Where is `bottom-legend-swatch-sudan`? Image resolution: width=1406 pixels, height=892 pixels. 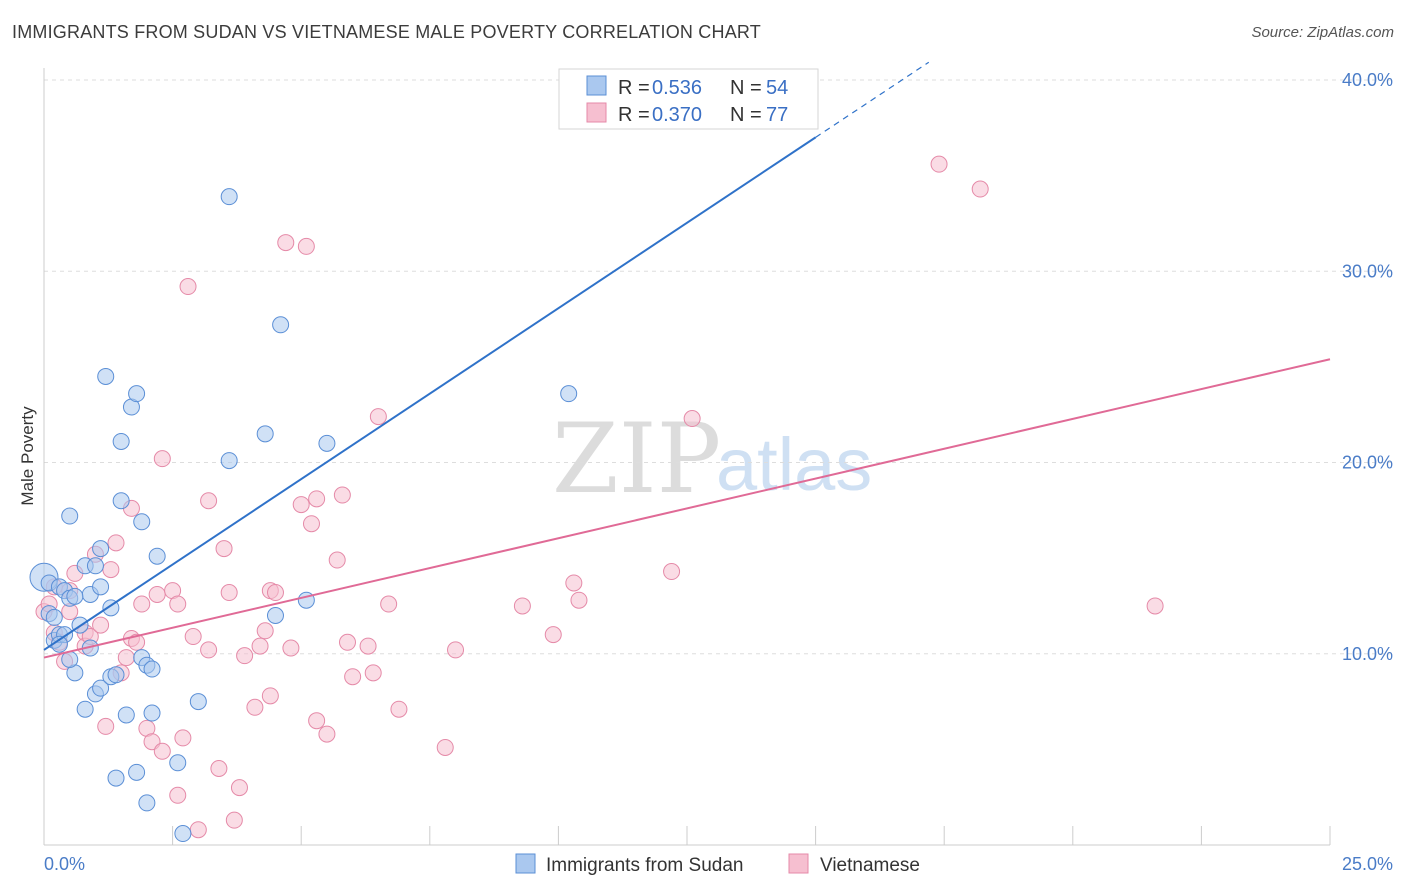
bottom-legend-swatch-sudan is located at coordinates (525, 863).